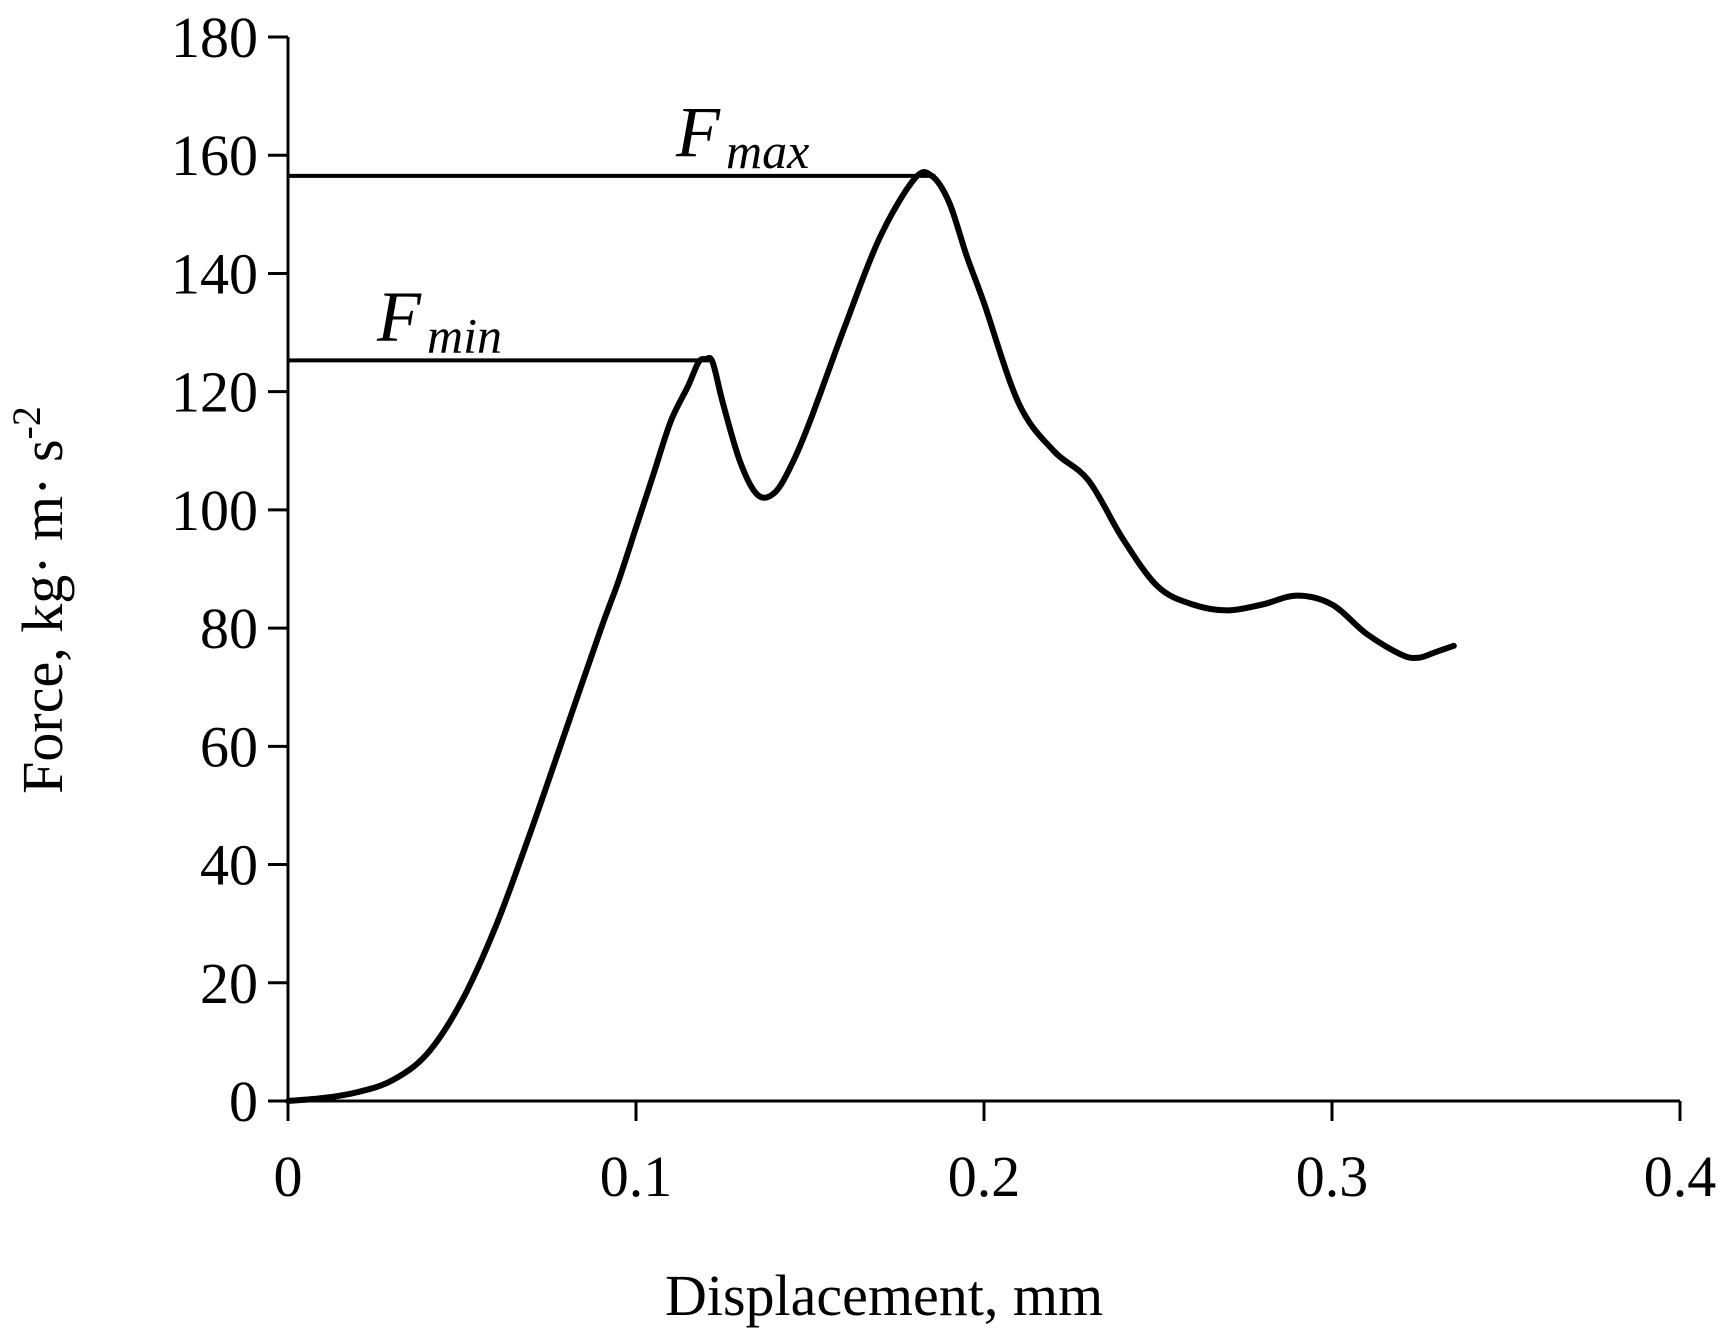 The width and height of the screenshot is (1730, 1336). I want to click on y-axis-title-main: Force, kg· m· s, so click(42, 616).